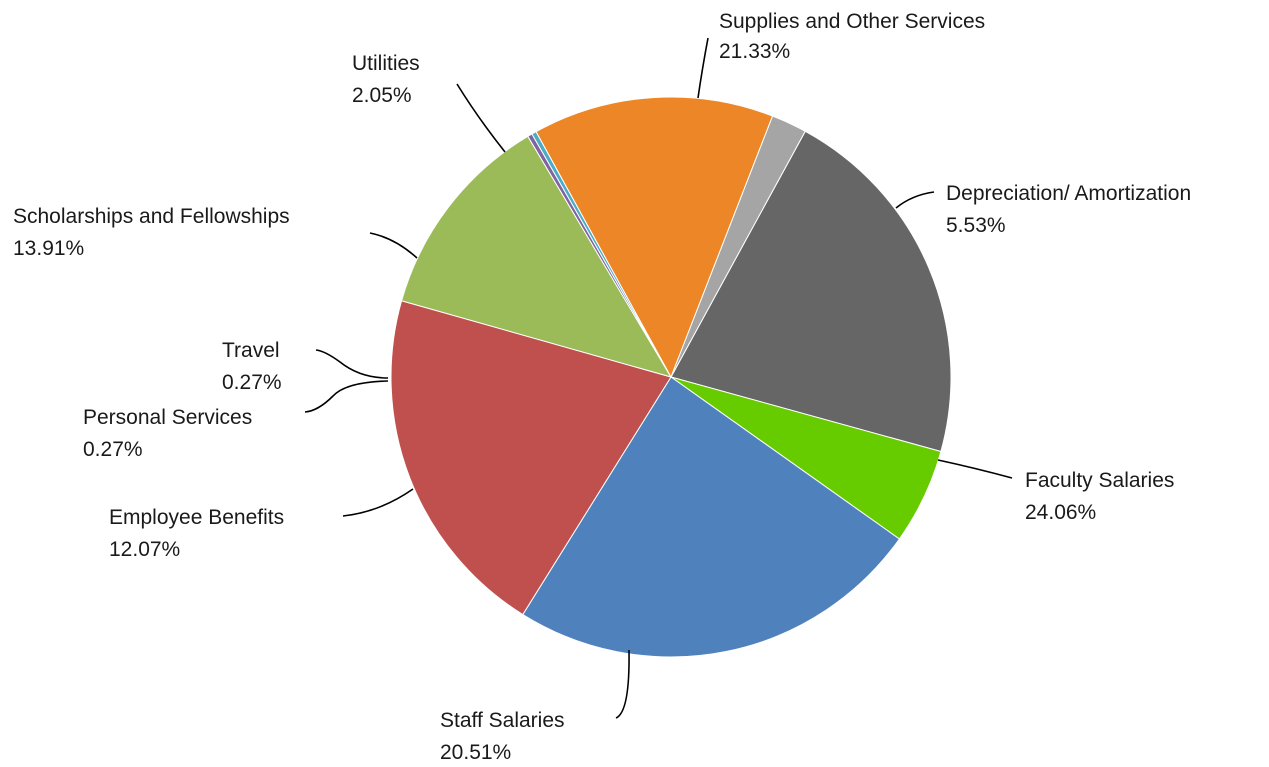 The image size is (1269, 767). I want to click on label-employee-benefits-pct: 12.07%, so click(144, 549).